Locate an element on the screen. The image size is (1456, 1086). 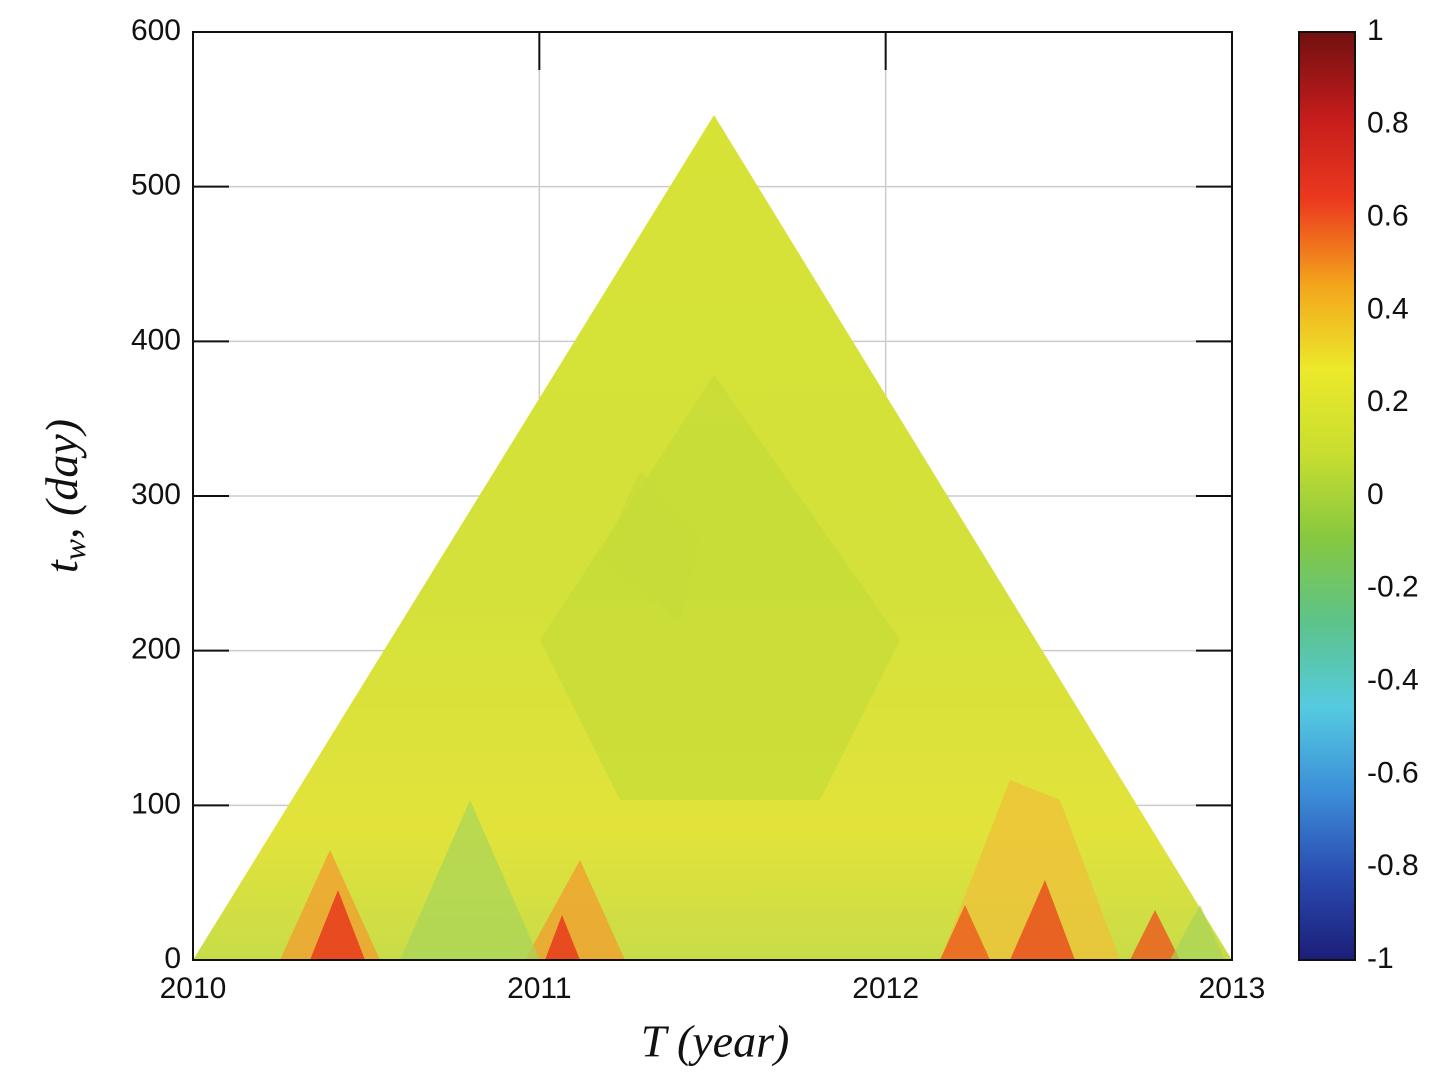
x-tick-label: 2010 is located at coordinates (193, 988).